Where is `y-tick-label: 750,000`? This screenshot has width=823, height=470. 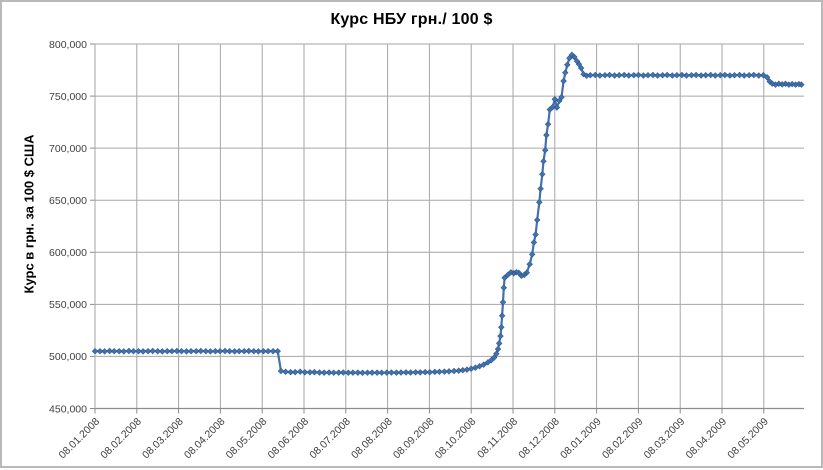 y-tick-label: 750,000 is located at coordinates (68, 97).